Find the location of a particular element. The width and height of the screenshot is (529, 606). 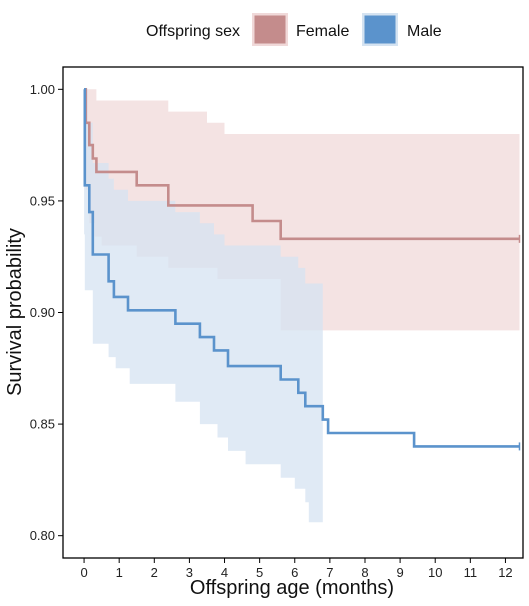

y-tick-label: 0.80 is located at coordinates (42, 535).